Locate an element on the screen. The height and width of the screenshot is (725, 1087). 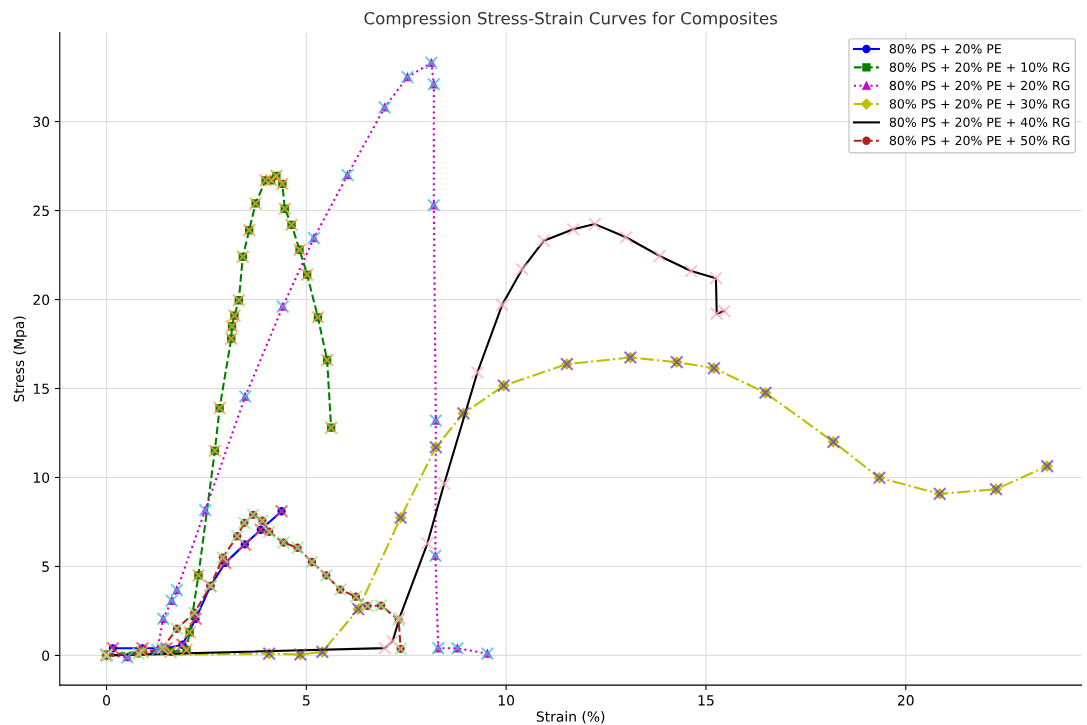
x-tick-label: 15 is located at coordinates (706, 700).